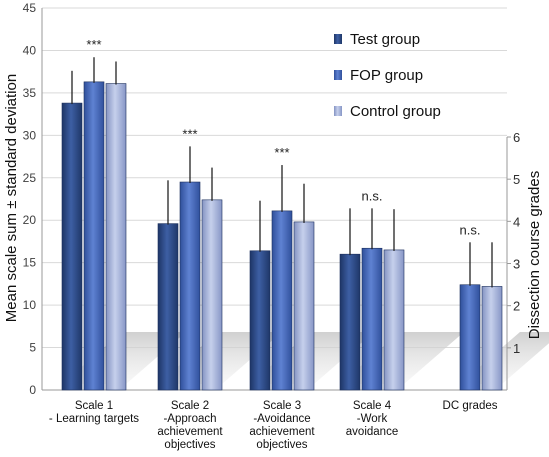  What do you see at coordinates (94, 419) in the screenshot?
I see `category-label: - Learning targets` at bounding box center [94, 419].